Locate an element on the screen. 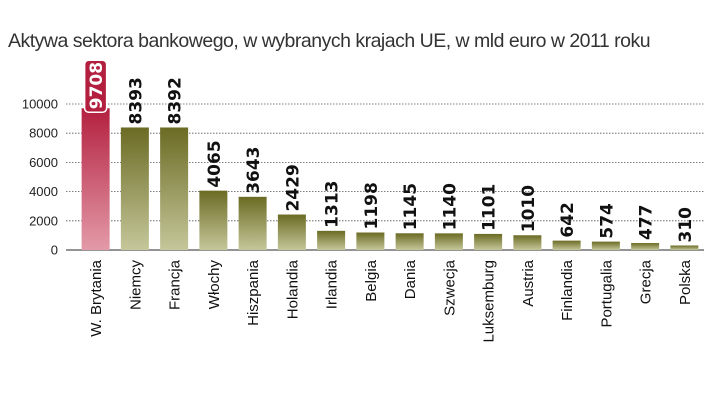 Image resolution: width=720 pixels, height=405 pixels. y-tick-label: 2000 is located at coordinates (43, 220).